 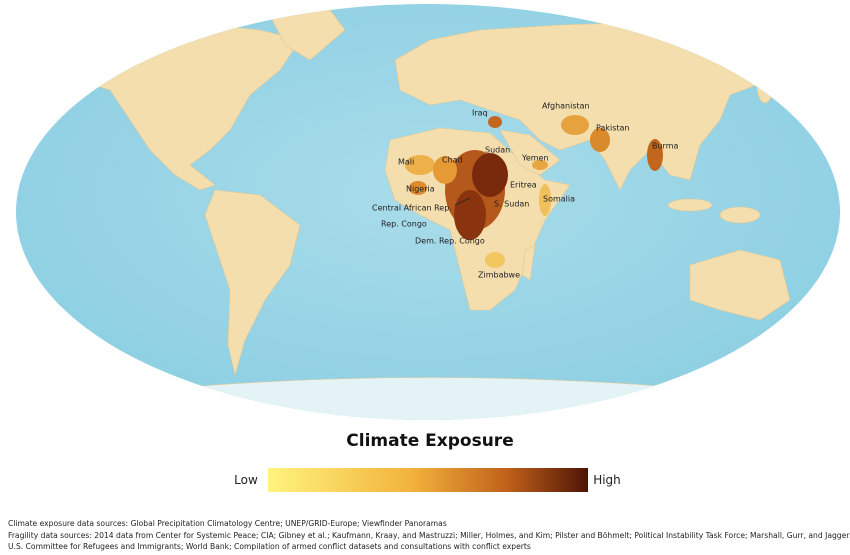 What do you see at coordinates (613, 128) in the screenshot?
I see `country-label: Pakistan` at bounding box center [613, 128].